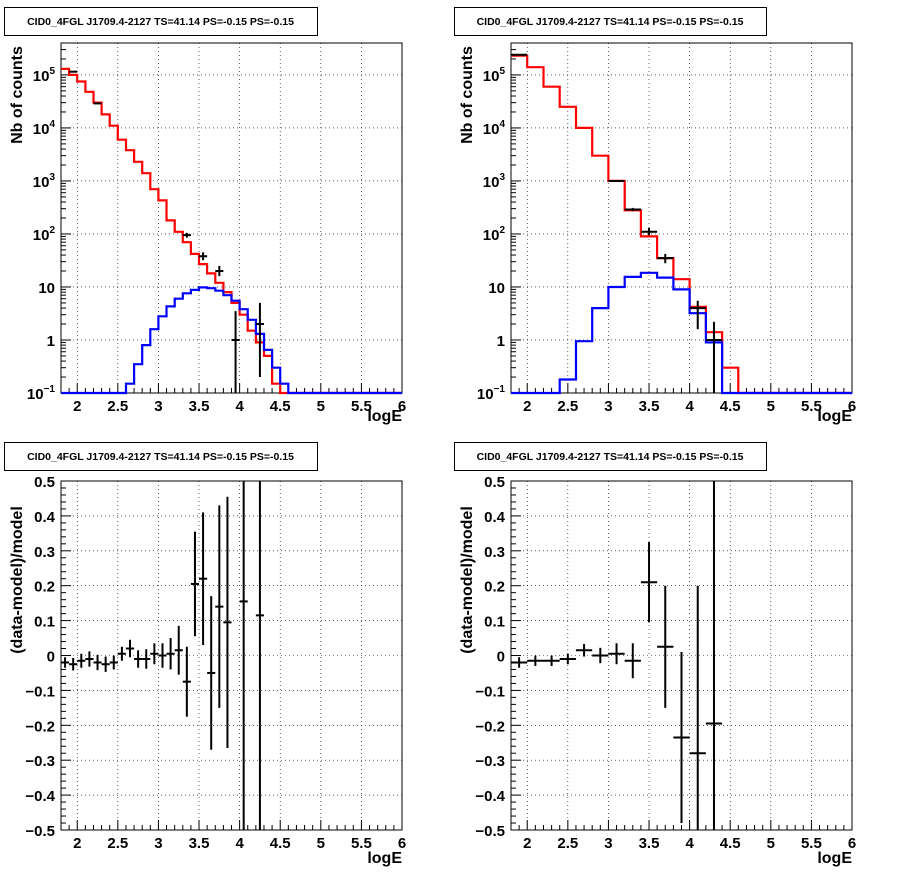 This screenshot has width=898, height=875. I want to click on y-axis-label: (data-model)/model, so click(467, 580).